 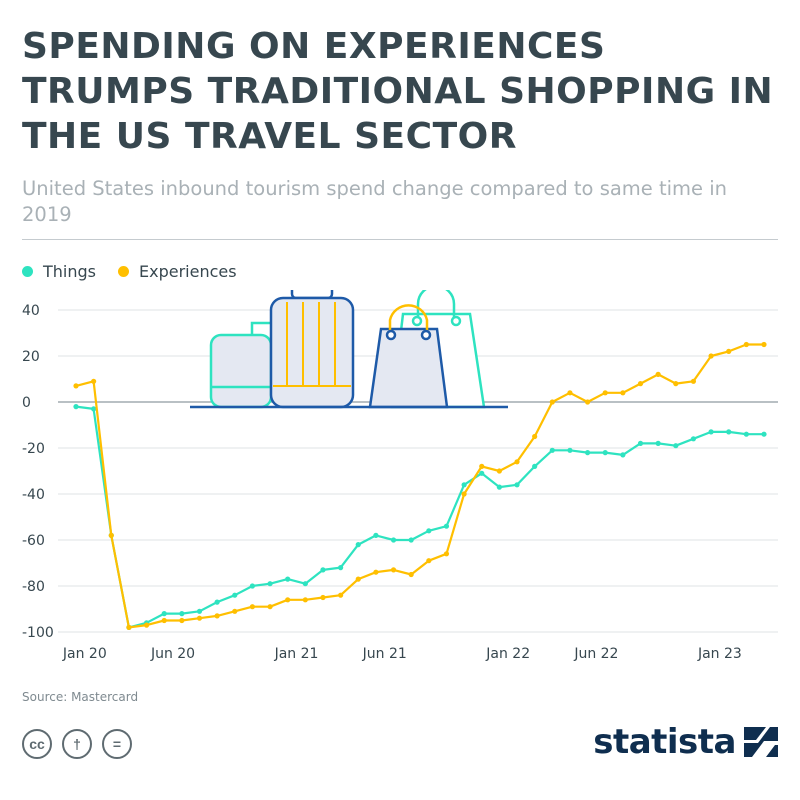 I want to click on y-axis-ticks: 40 20 0 -20 -40 -60 -80 -100, so click(x=38, y=472).